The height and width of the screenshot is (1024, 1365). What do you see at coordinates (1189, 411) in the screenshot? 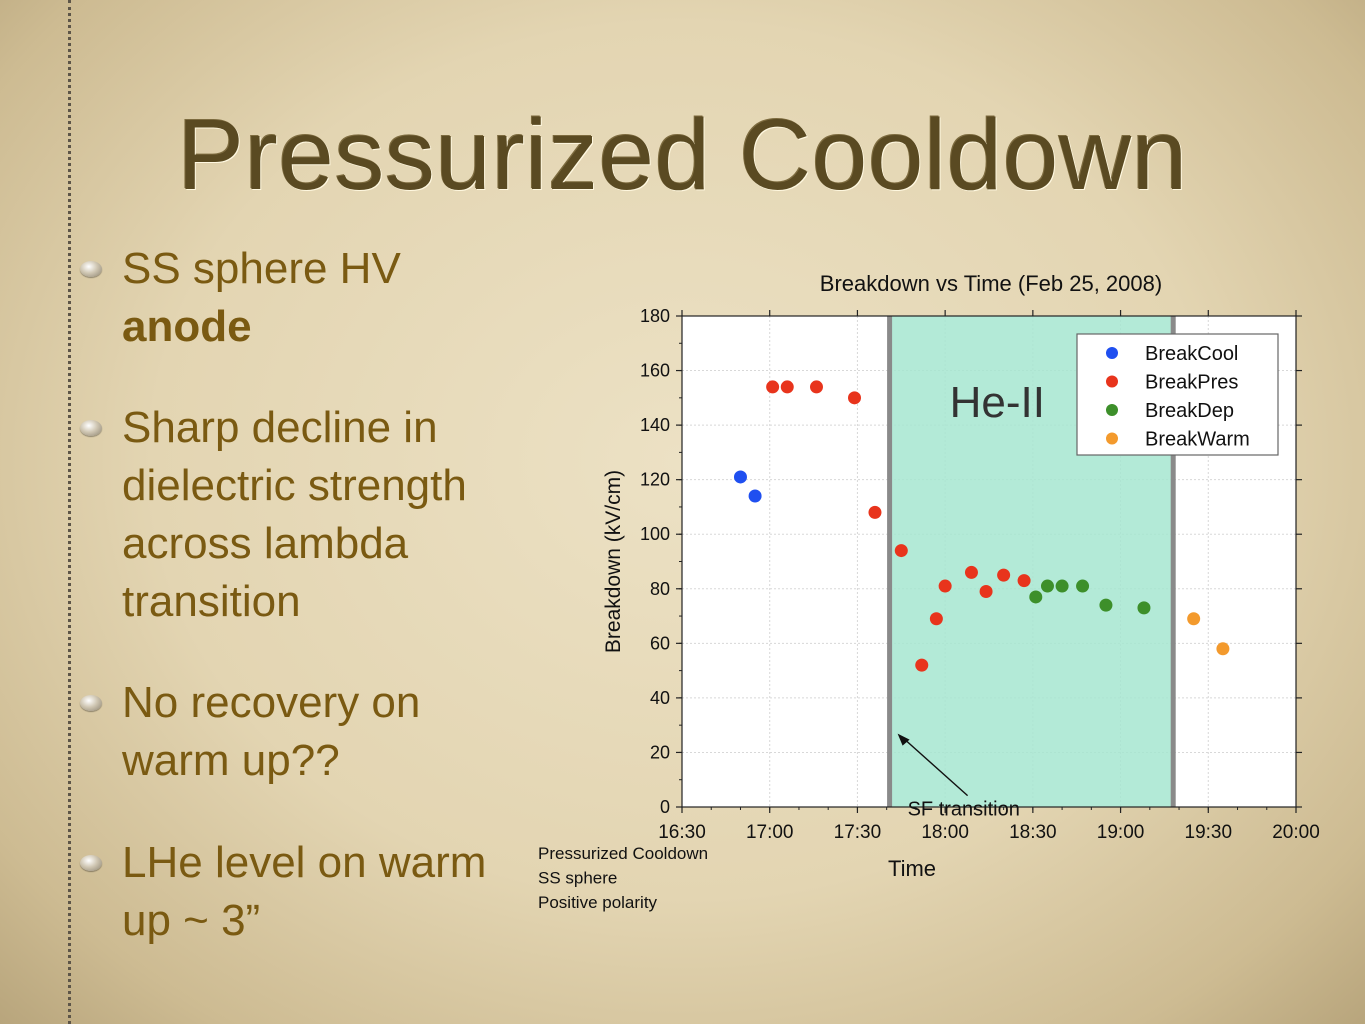
I see `legend-label: BreakDep` at bounding box center [1189, 411].